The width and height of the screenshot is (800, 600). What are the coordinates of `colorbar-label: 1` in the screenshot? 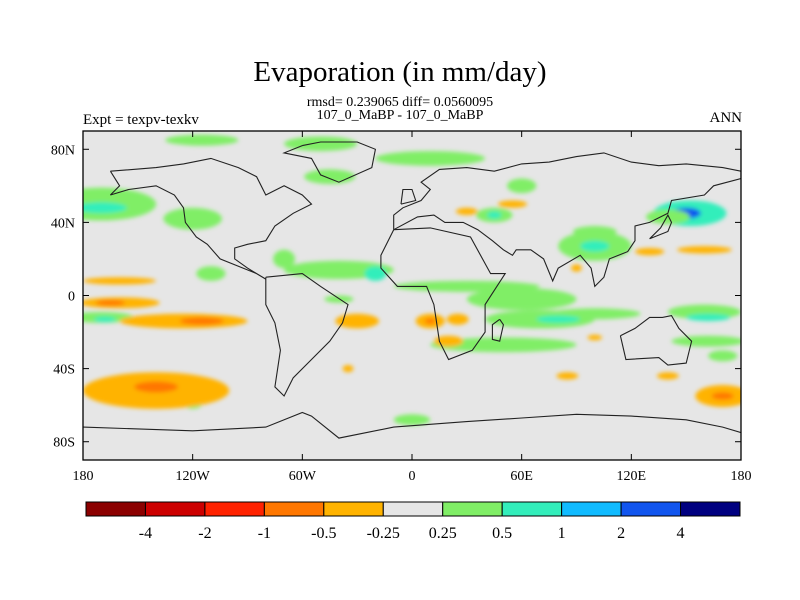 It's located at (562, 533).